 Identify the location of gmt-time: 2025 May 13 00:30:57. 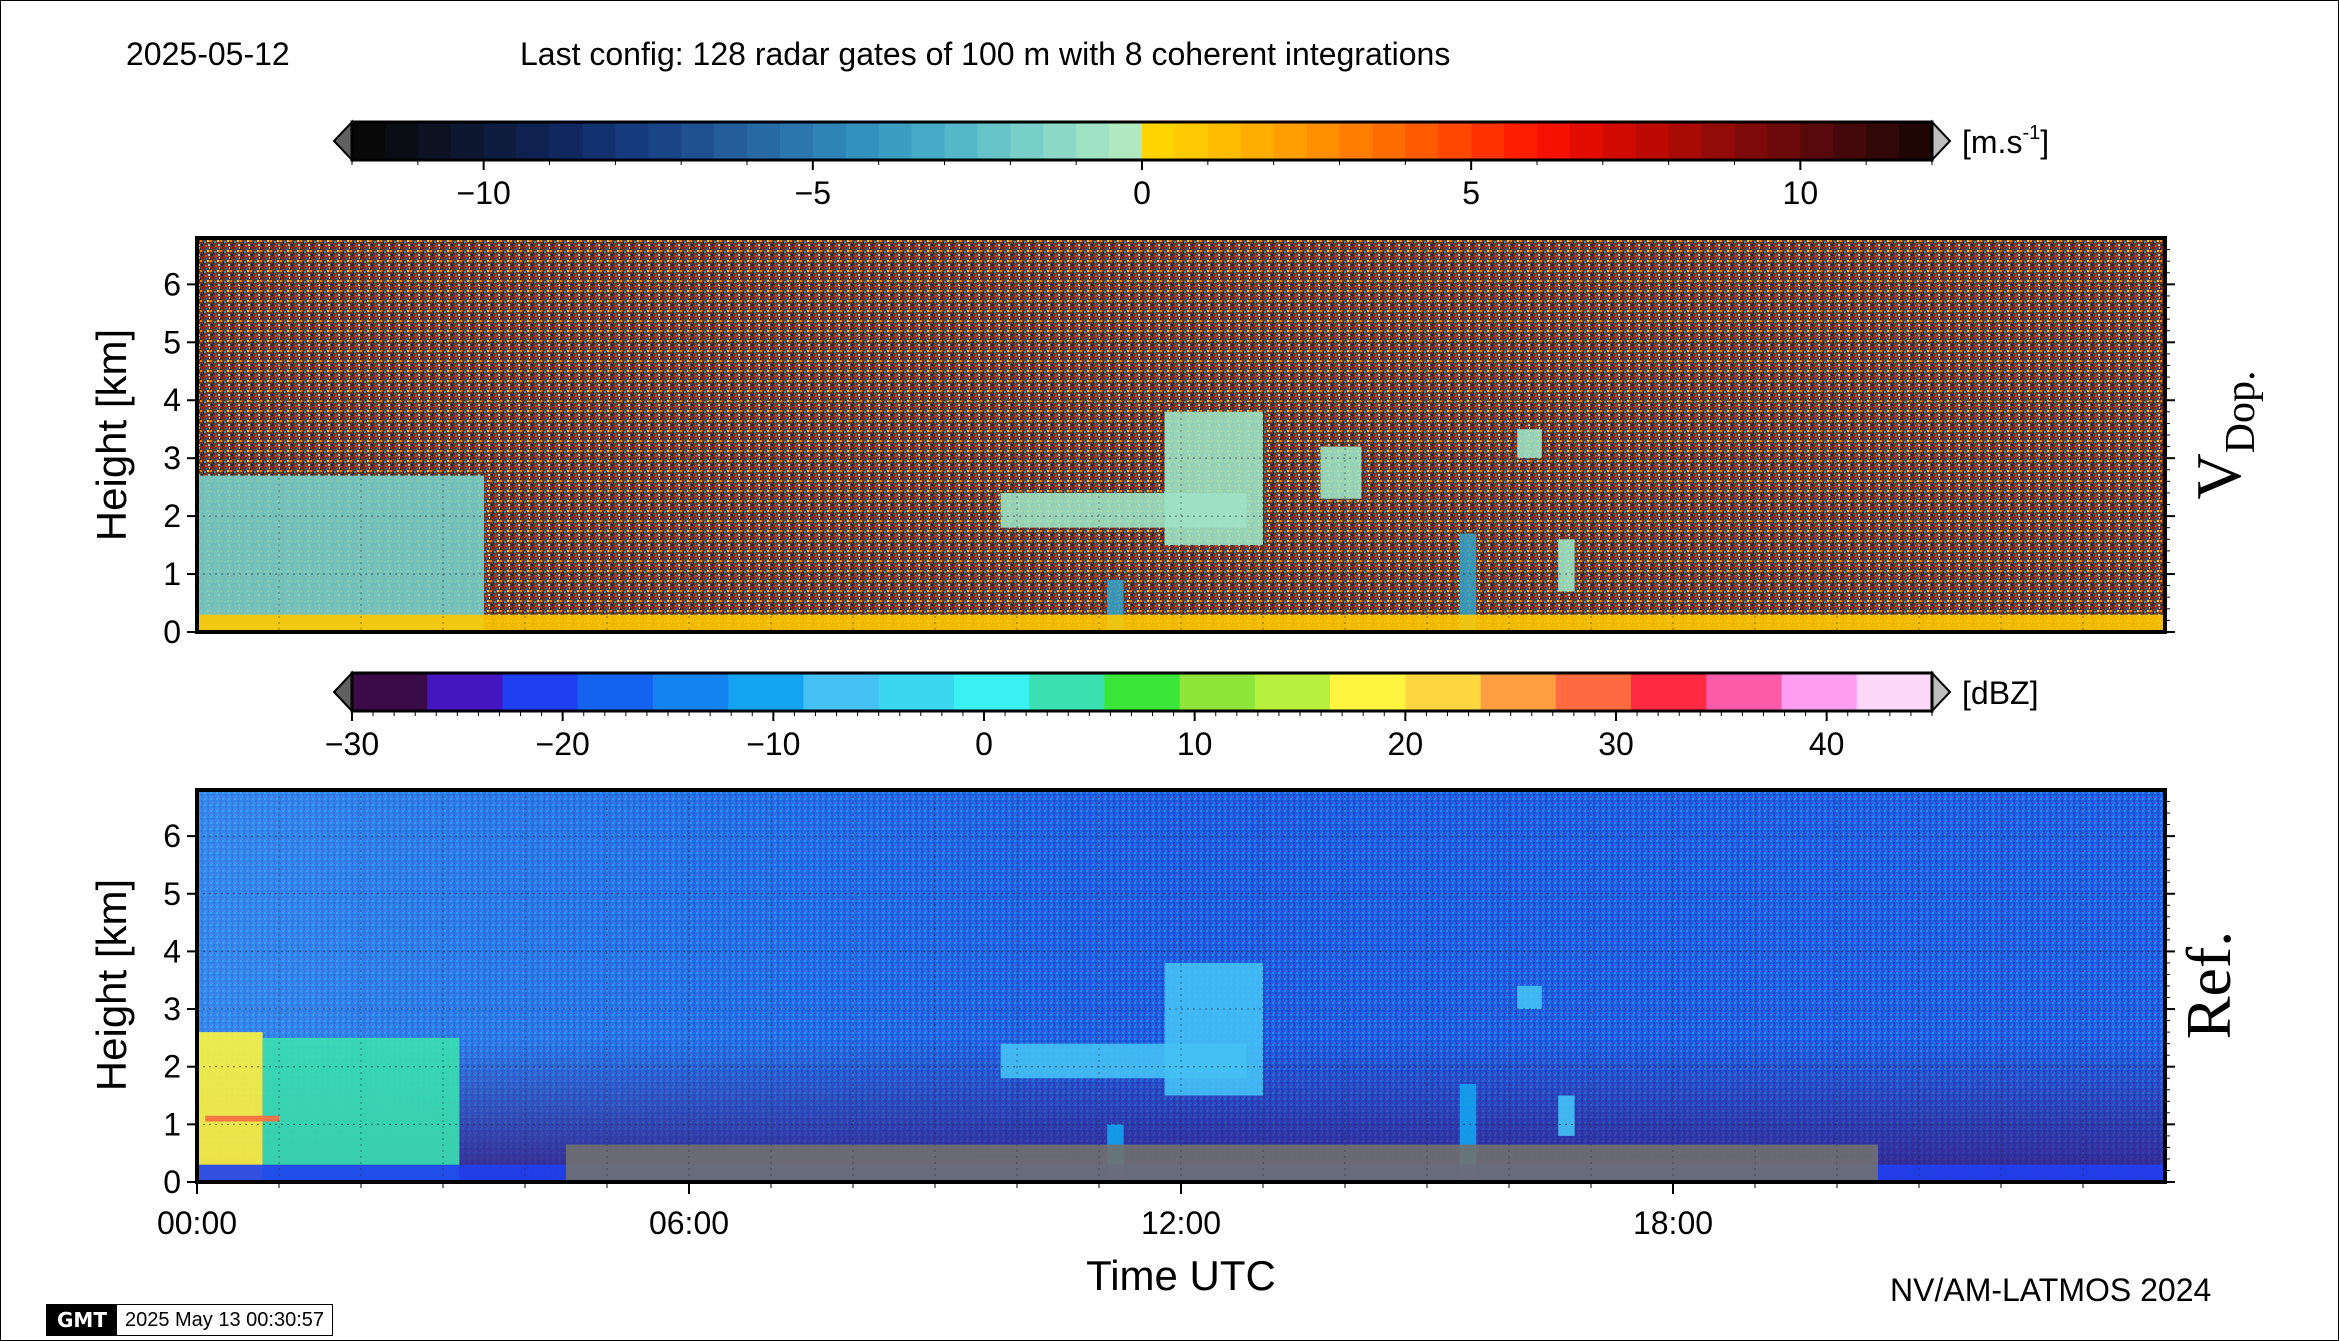
(224, 1320).